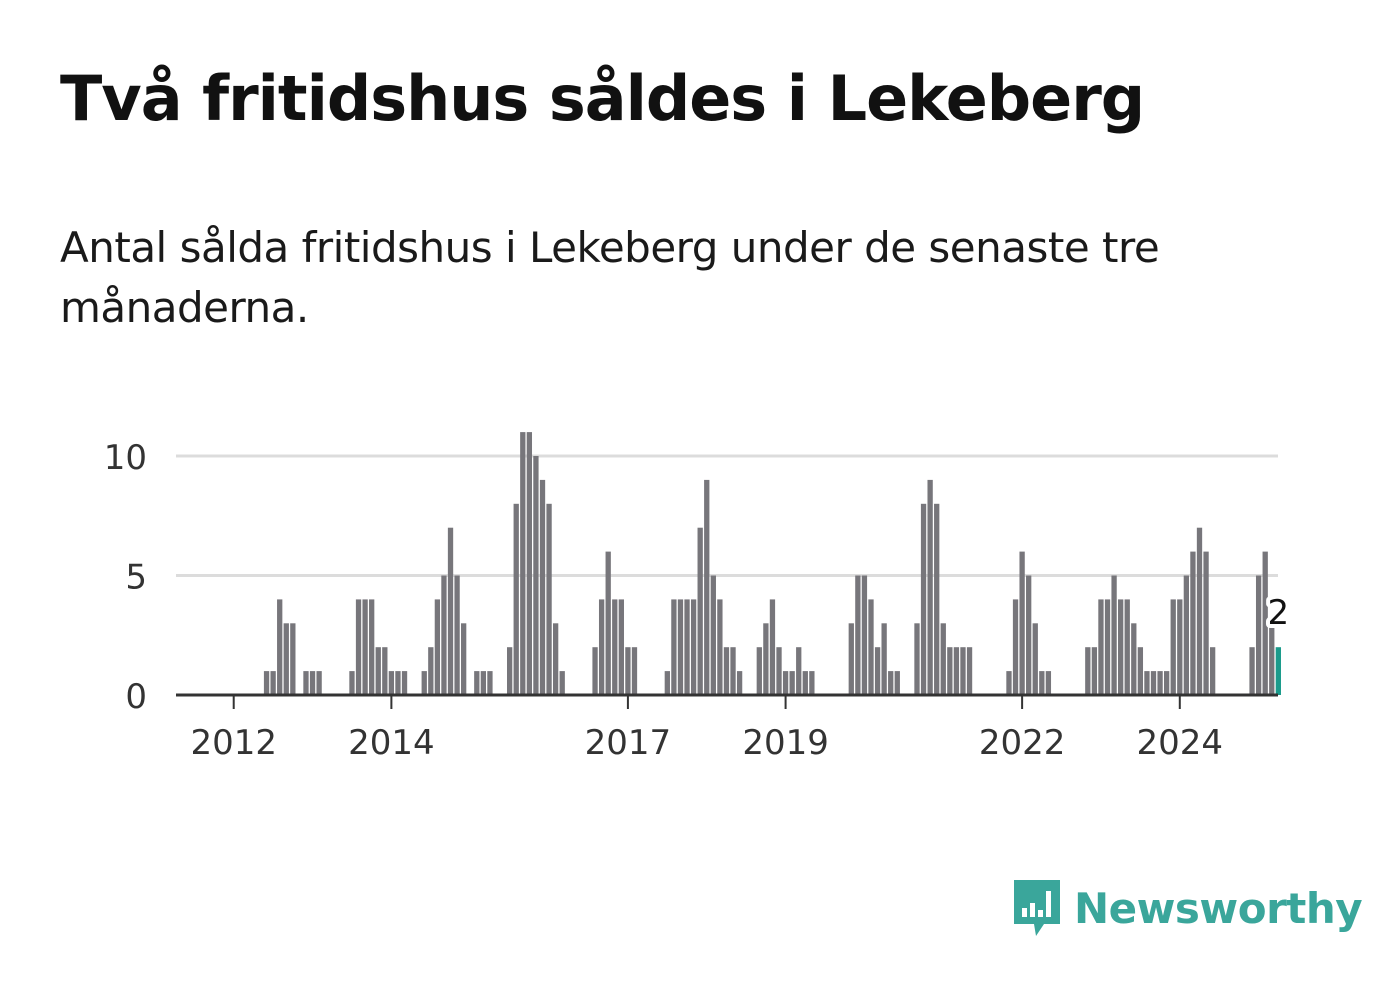 The image size is (1382, 999). What do you see at coordinates (136, 578) in the screenshot?
I see `y-tick-label: 5` at bounding box center [136, 578].